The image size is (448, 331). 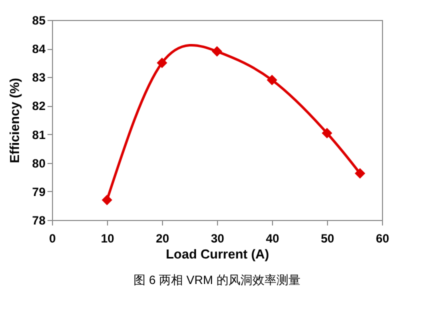 What do you see at coordinates (217, 280) in the screenshot?
I see `caption: 图 6 两相 VRM 的风洞效率测量` at bounding box center [217, 280].